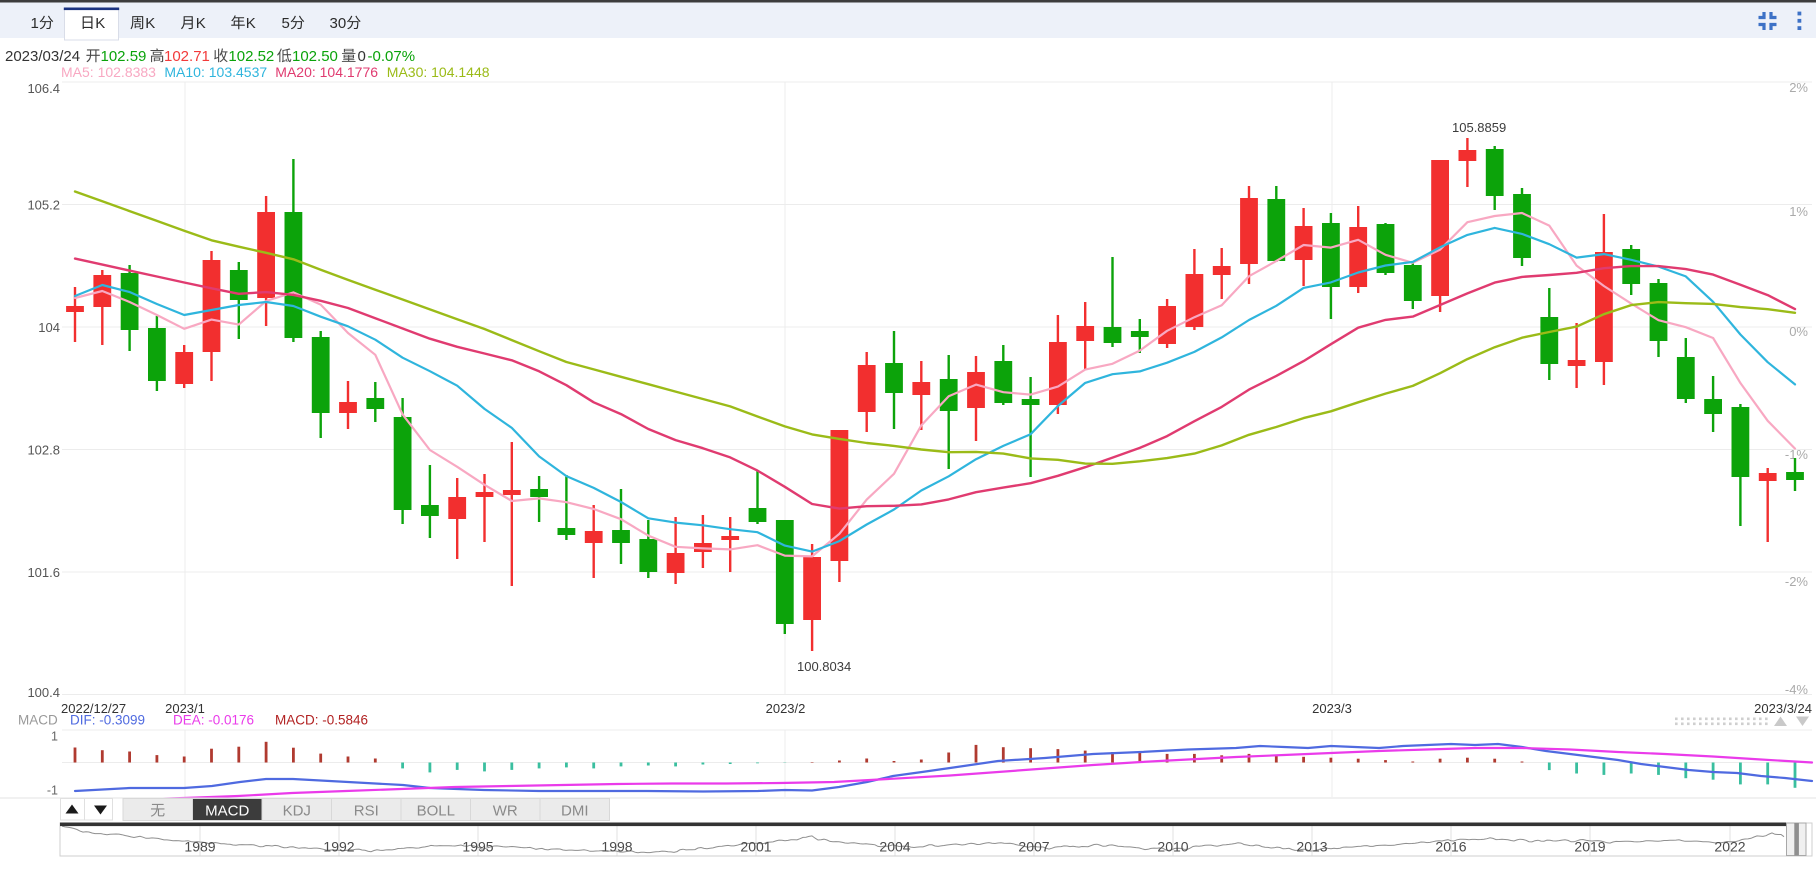  I want to click on svg-text: 2023/2, so click(786, 708).